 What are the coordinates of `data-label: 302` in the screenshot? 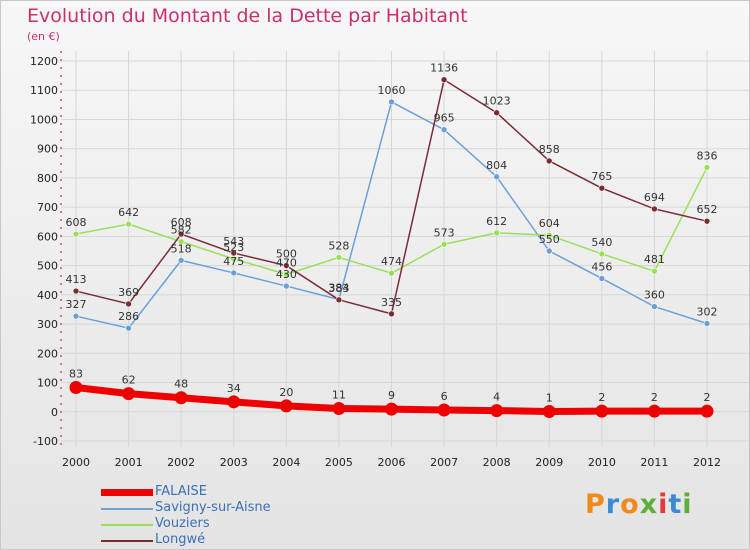 It's located at (707, 311).